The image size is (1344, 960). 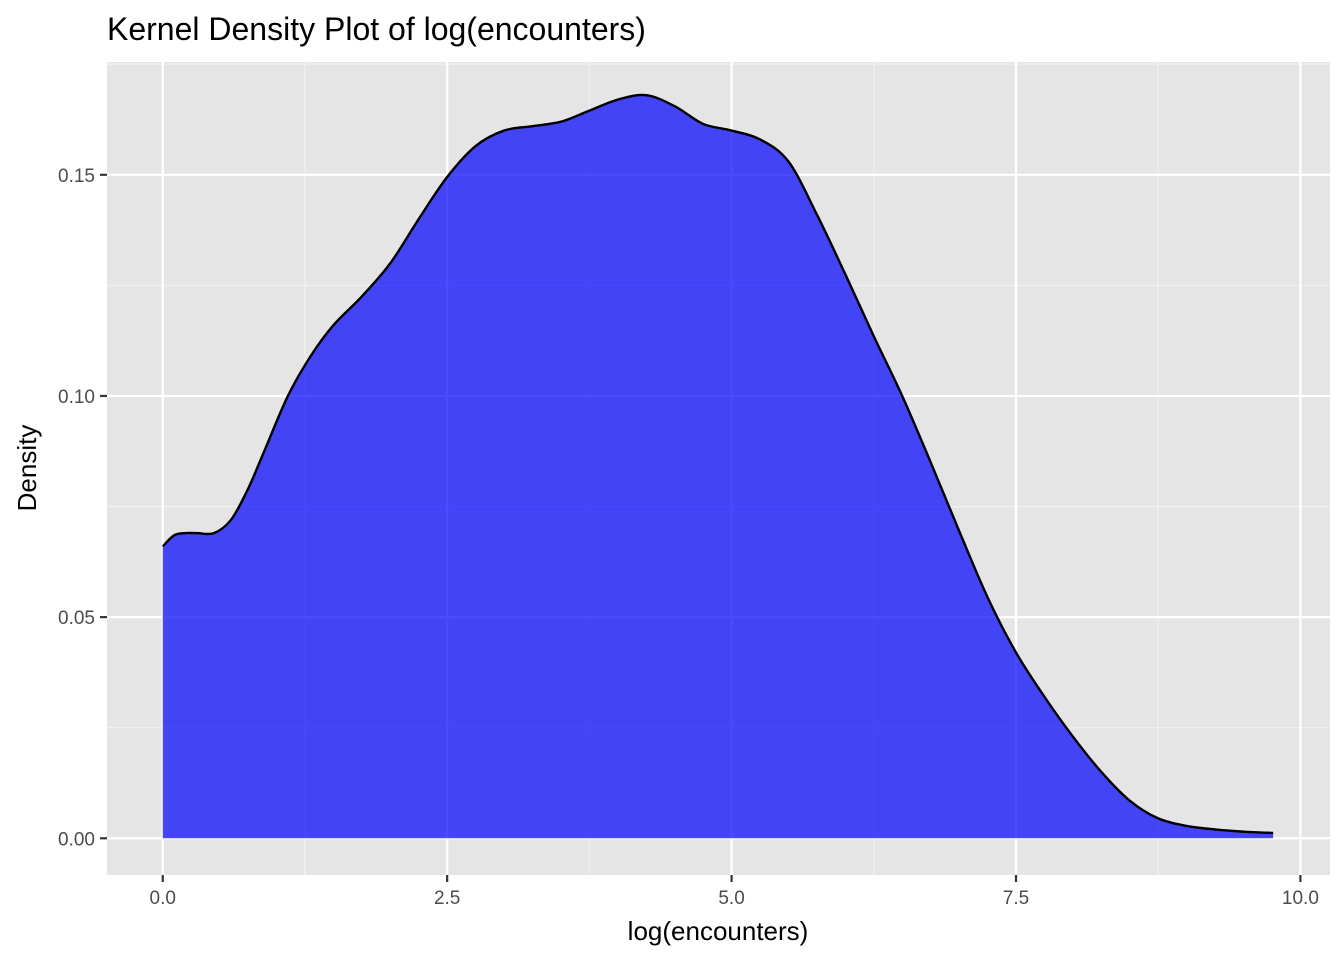 What do you see at coordinates (1016, 898) in the screenshot?
I see `x-tick-label: 7.5` at bounding box center [1016, 898].